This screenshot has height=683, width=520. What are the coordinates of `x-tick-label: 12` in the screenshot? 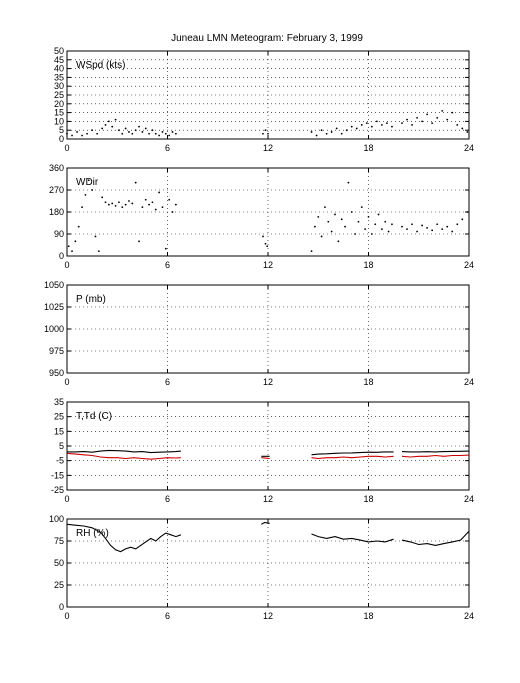 It's located at (268, 148).